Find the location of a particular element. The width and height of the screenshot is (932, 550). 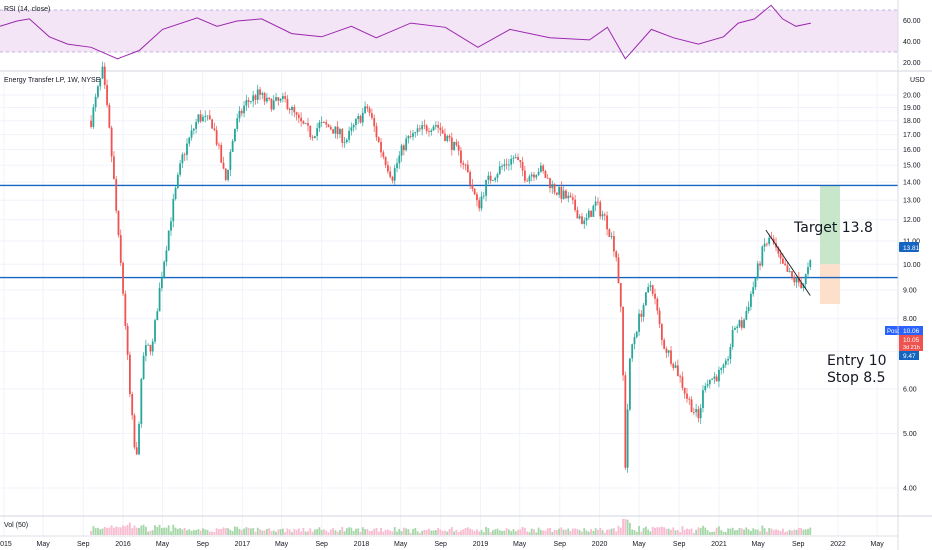

target-price-tag-text: 13.81 is located at coordinates (911, 248).